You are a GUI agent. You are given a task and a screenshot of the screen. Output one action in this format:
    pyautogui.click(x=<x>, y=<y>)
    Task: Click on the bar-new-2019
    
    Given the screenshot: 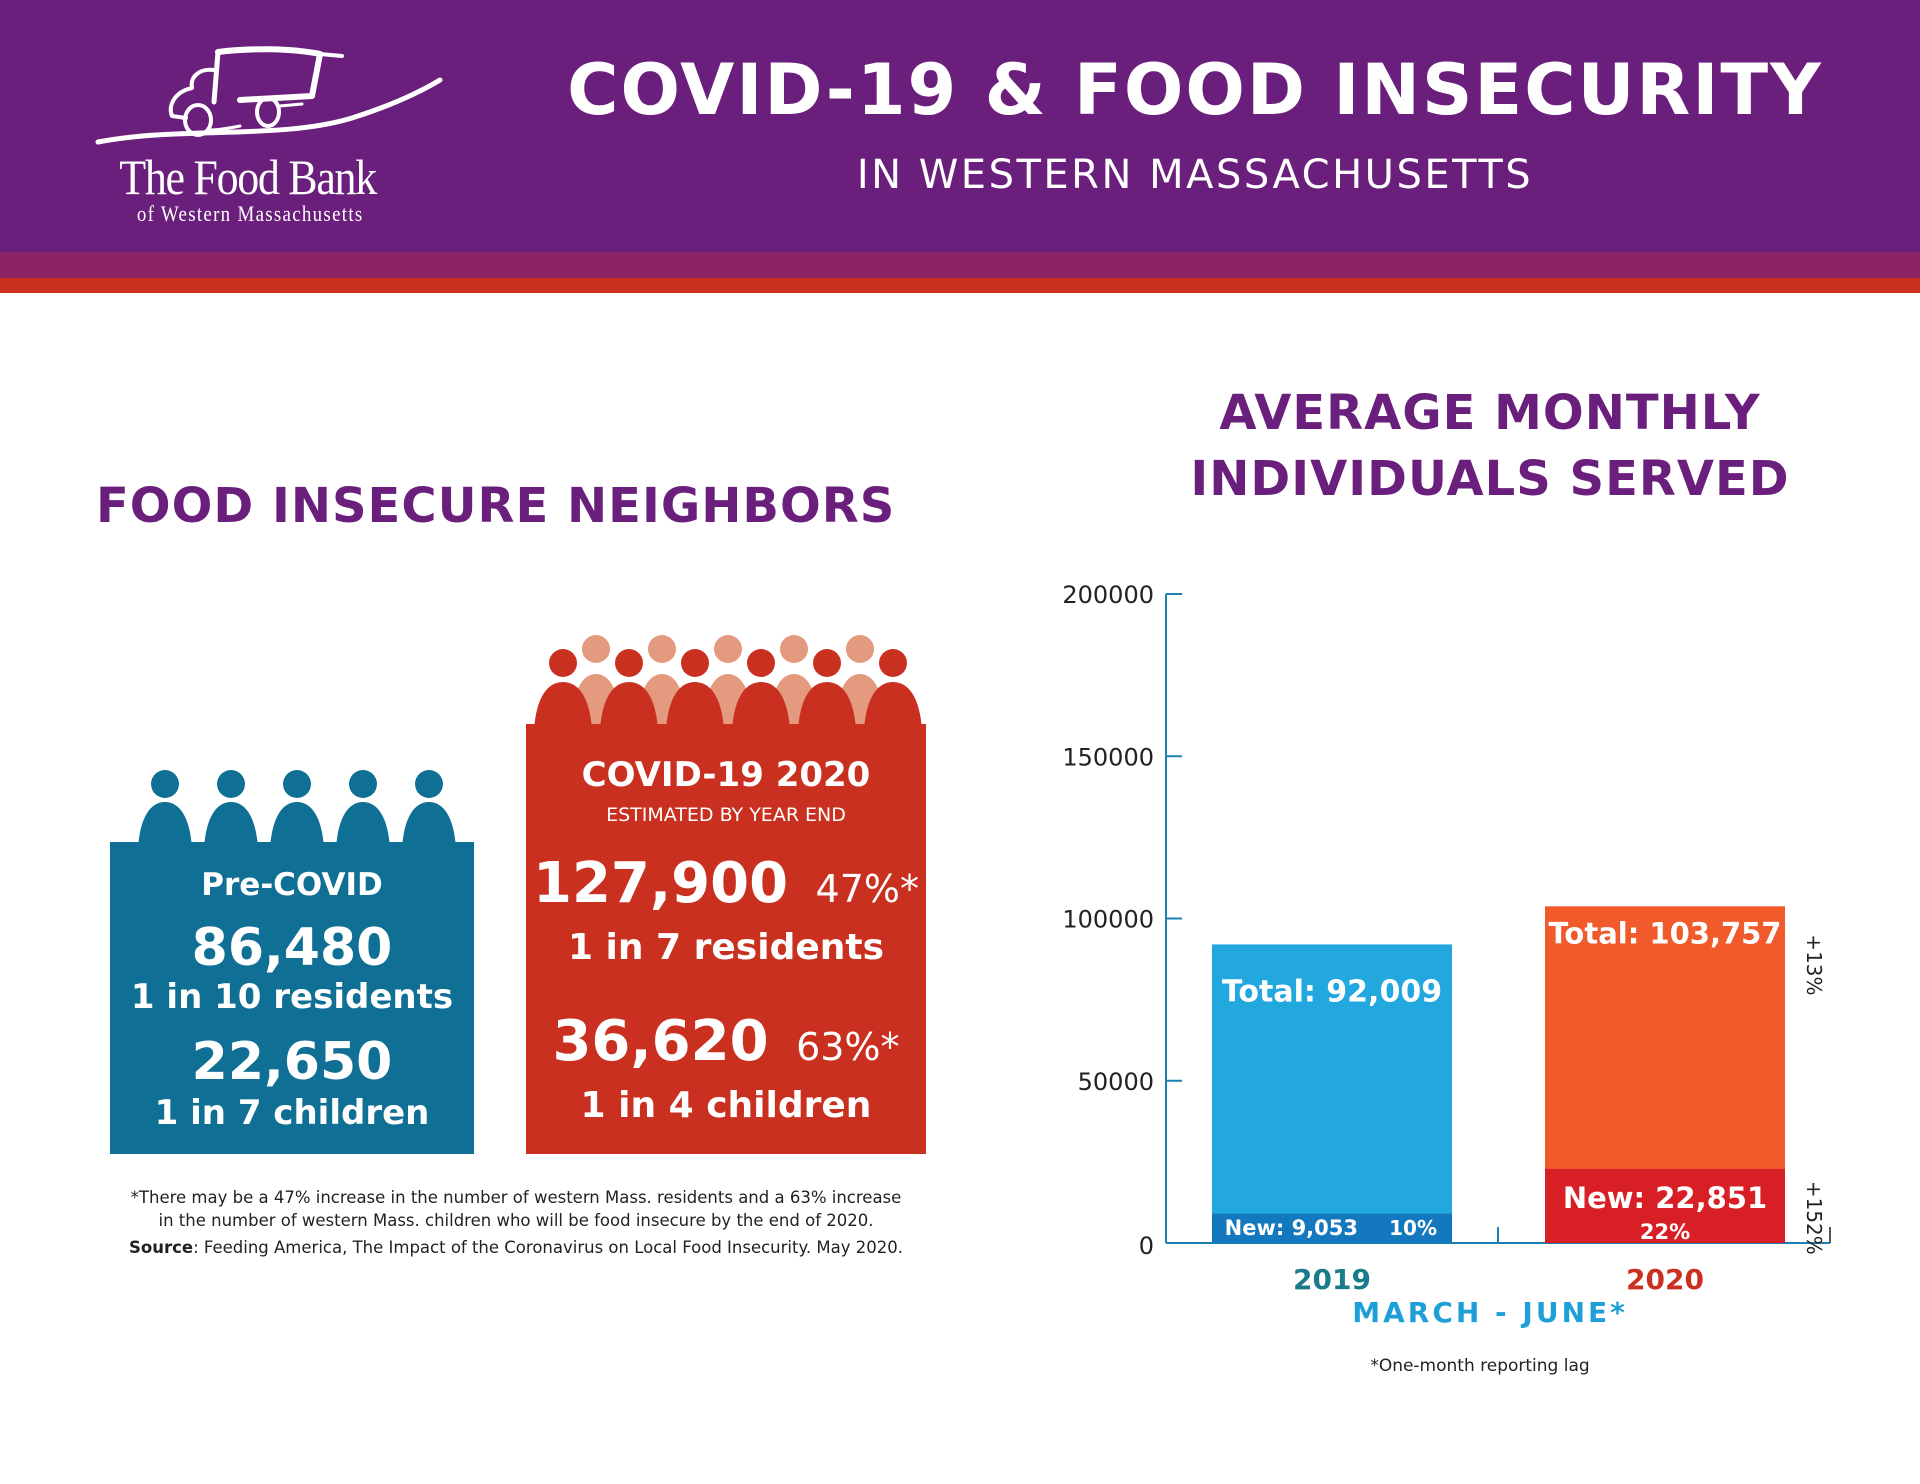 What is the action you would take?
    pyautogui.click(x=1332, y=1228)
    